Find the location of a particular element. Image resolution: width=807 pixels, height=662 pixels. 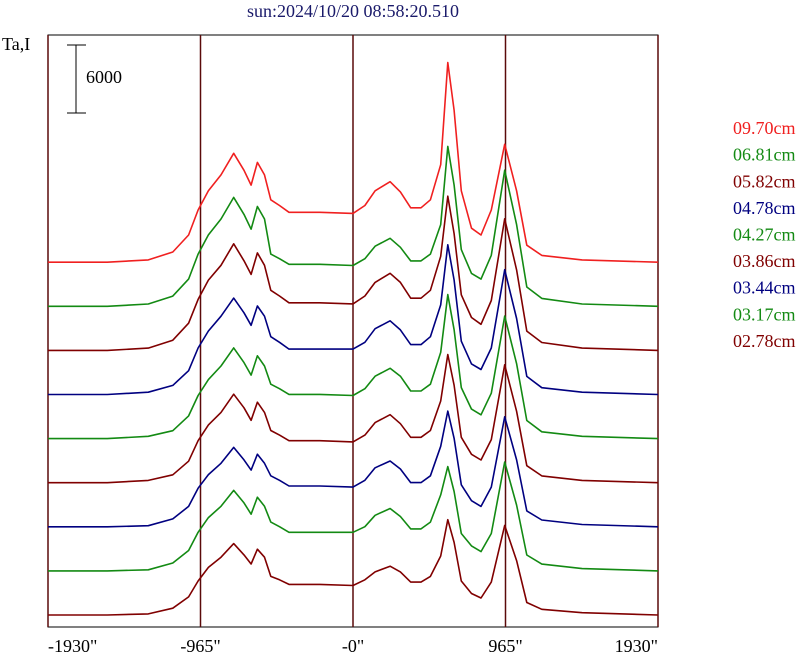

chart-title: sun:2024/10/20 08:58:20.510 is located at coordinates (353, 11).